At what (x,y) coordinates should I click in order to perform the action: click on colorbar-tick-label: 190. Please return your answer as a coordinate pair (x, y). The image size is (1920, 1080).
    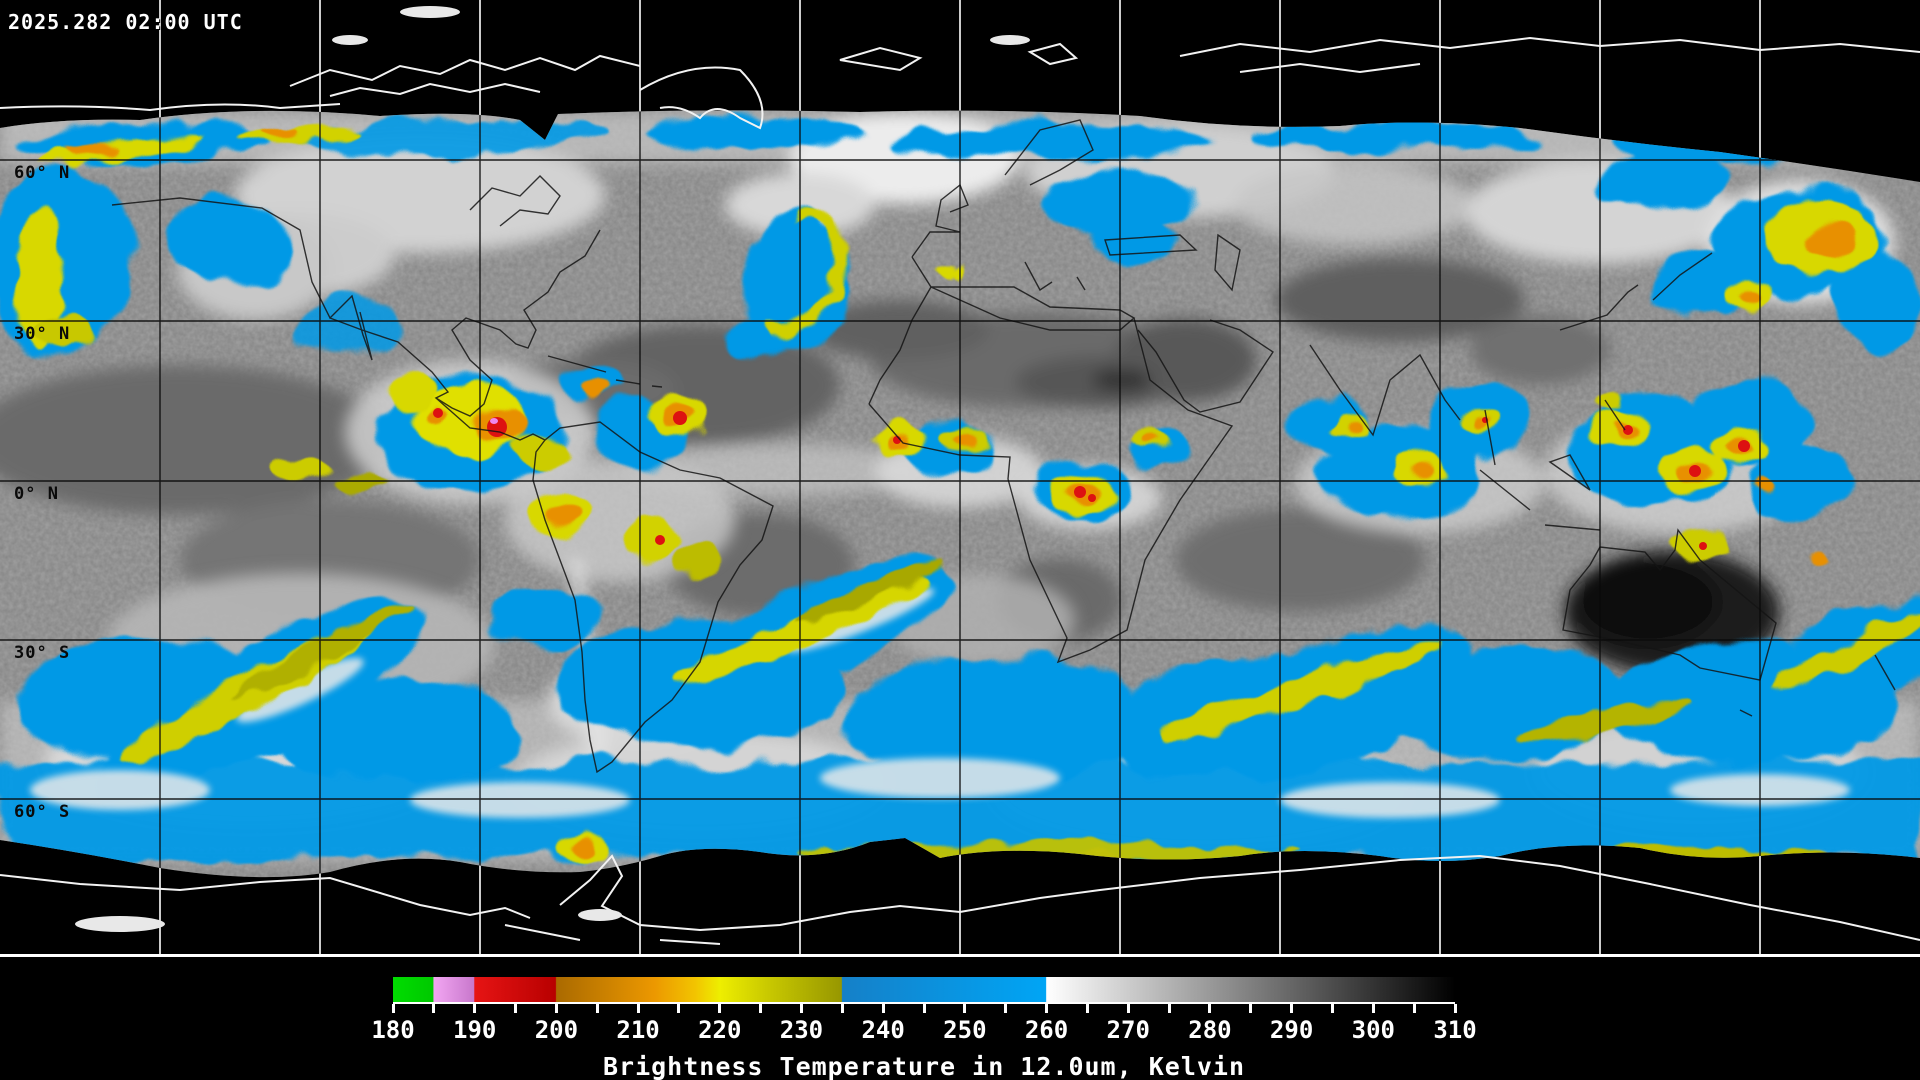
    Looking at the image, I should click on (475, 1030).